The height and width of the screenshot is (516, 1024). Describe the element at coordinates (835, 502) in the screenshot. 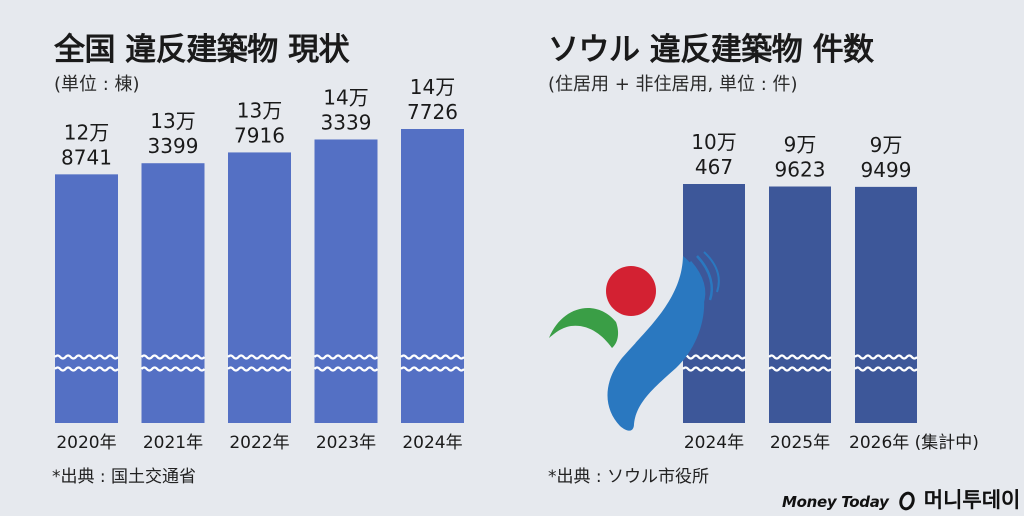

I see `brand-name-en: Money Today` at that location.